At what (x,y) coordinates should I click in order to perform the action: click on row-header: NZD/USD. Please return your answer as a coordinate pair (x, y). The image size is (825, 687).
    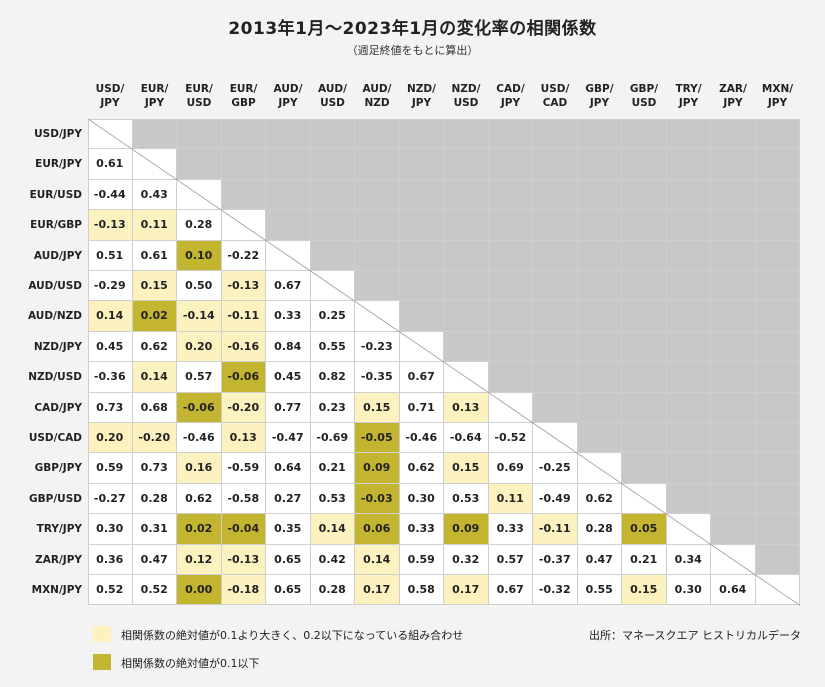
    Looking at the image, I should click on (55, 377).